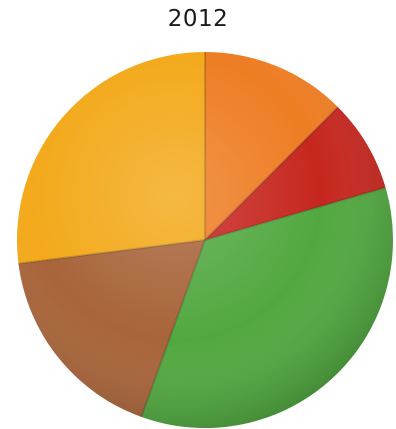  Describe the element at coordinates (198, 19) in the screenshot. I see `chart-title: 2012` at that location.